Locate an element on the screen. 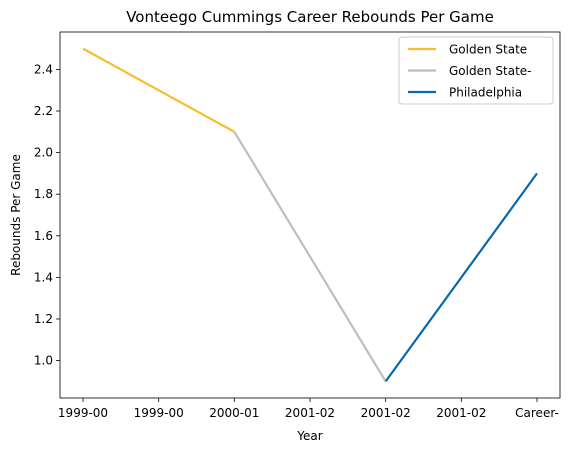 The width and height of the screenshot is (570, 453). y-tick-label: 1.6 is located at coordinates (43, 236).